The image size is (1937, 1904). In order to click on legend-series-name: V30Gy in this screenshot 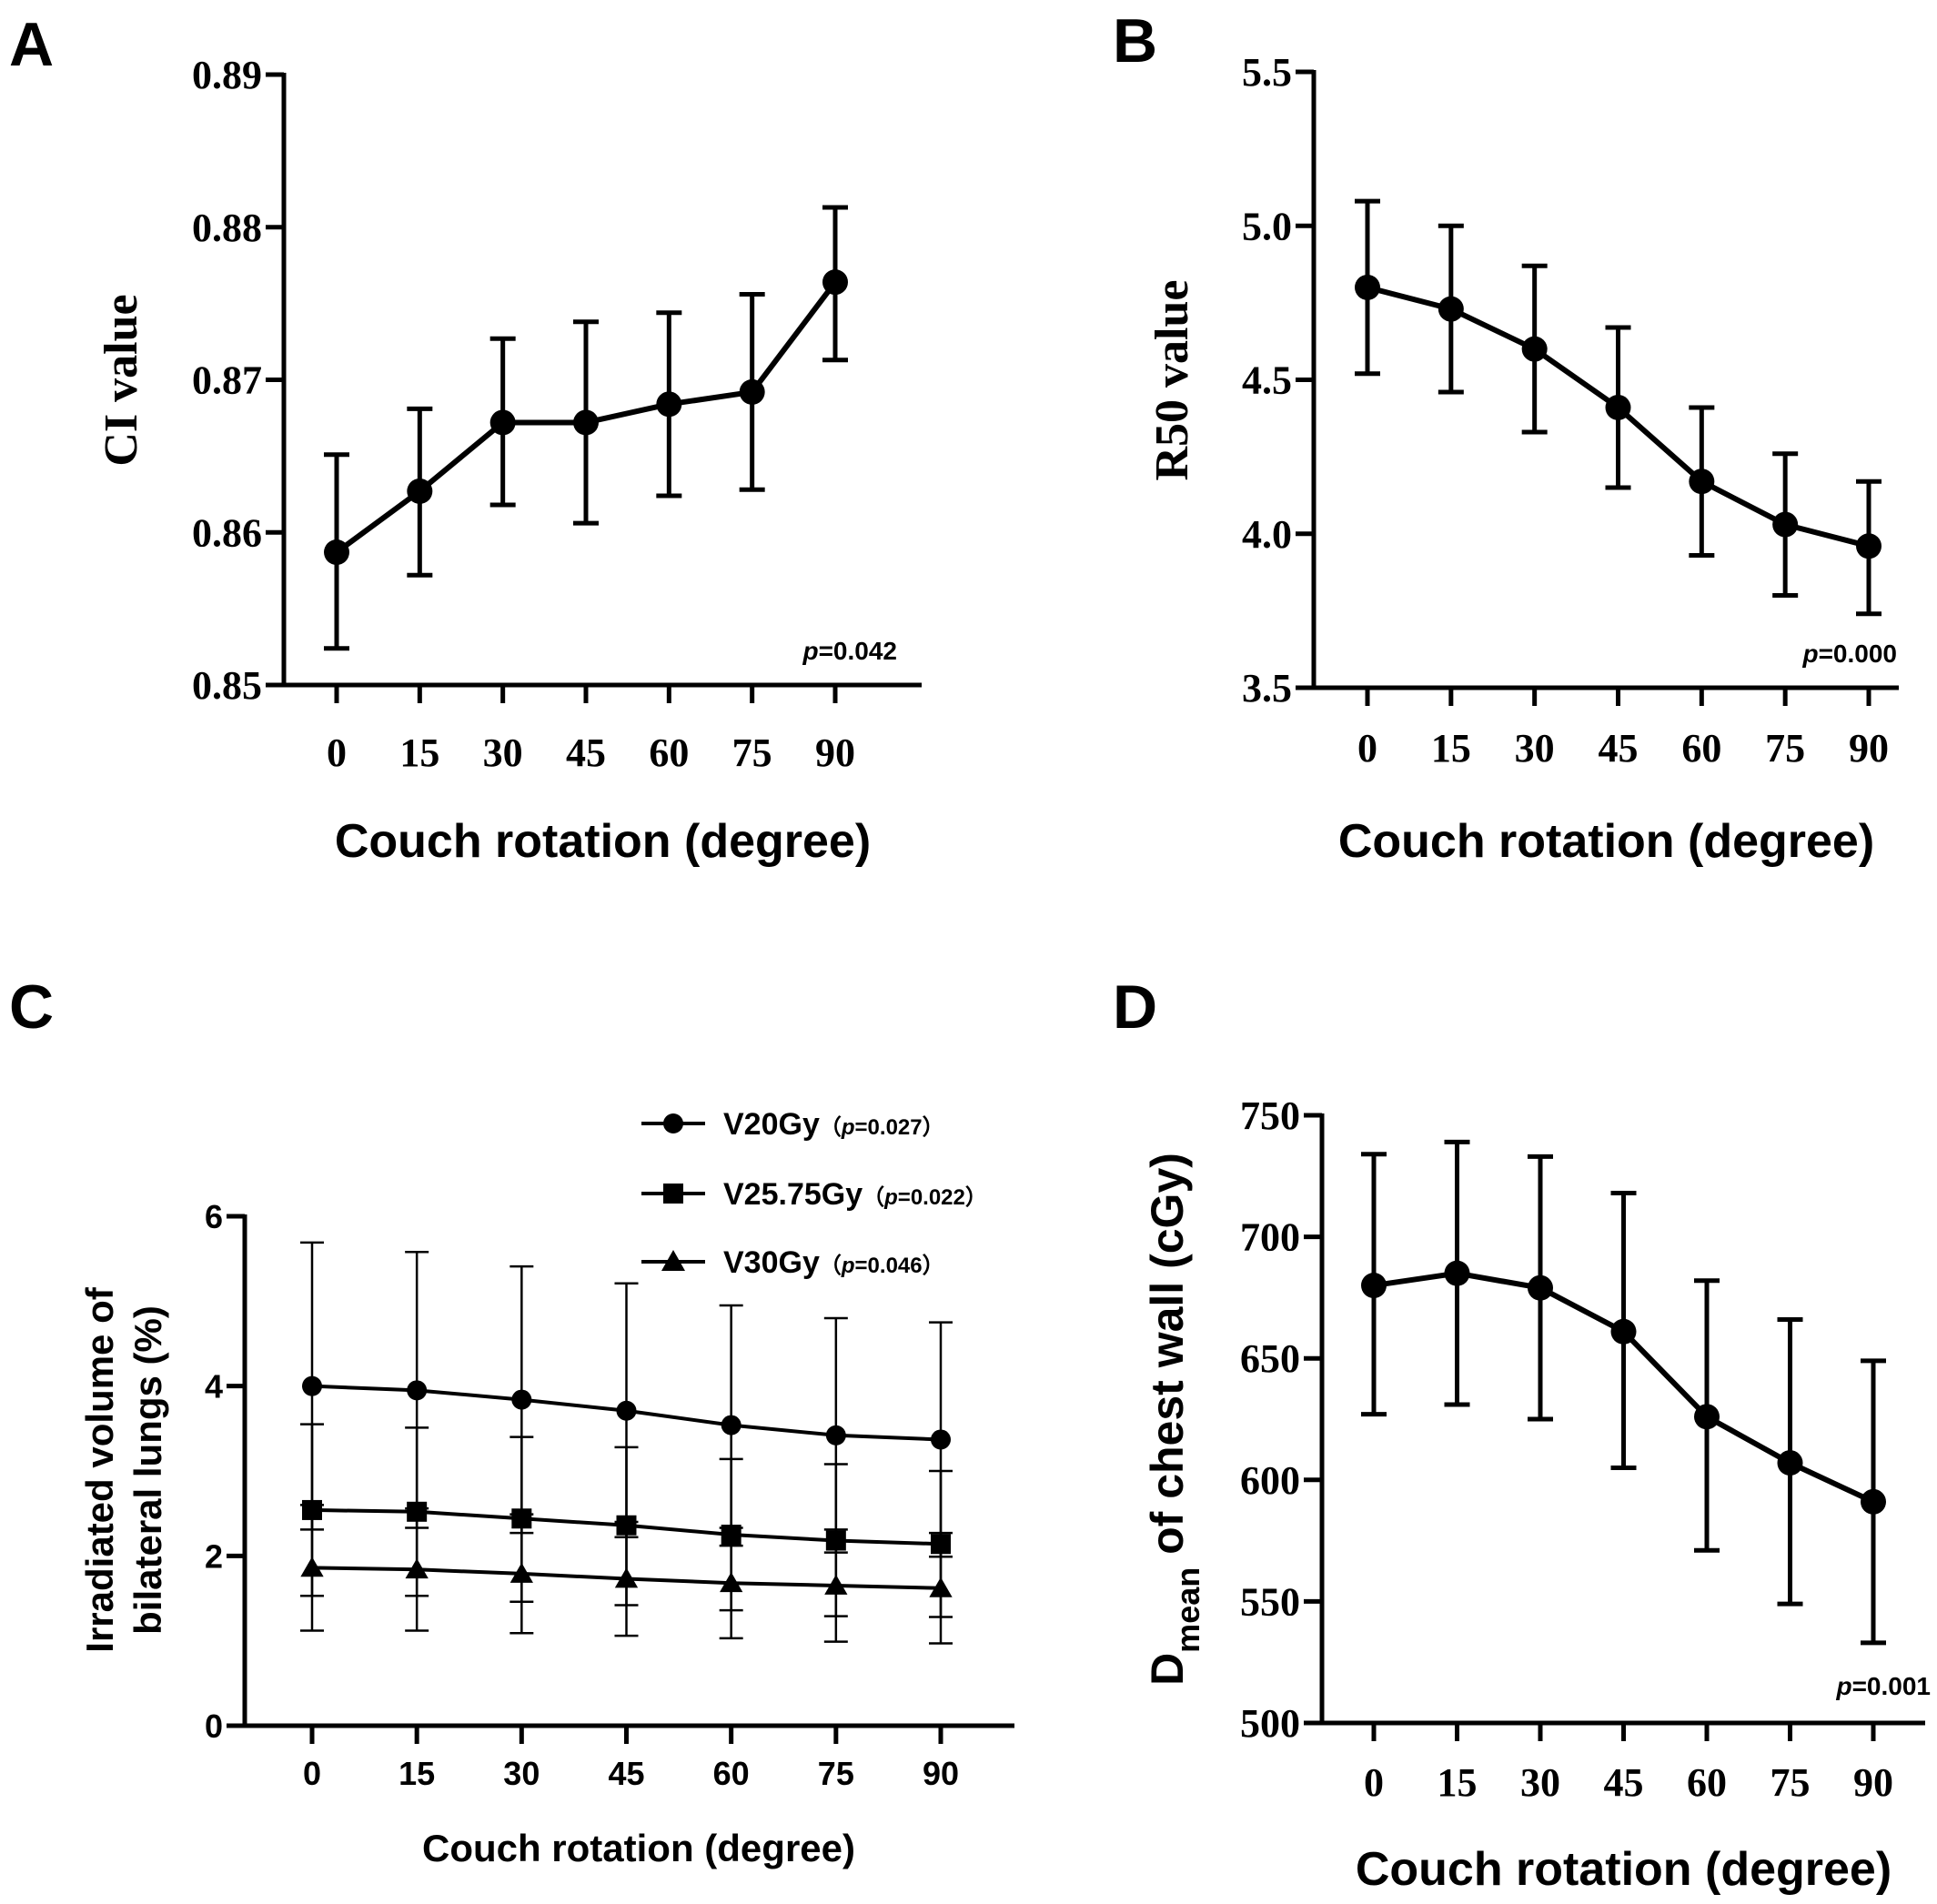, I will do `click(771, 1262)`.